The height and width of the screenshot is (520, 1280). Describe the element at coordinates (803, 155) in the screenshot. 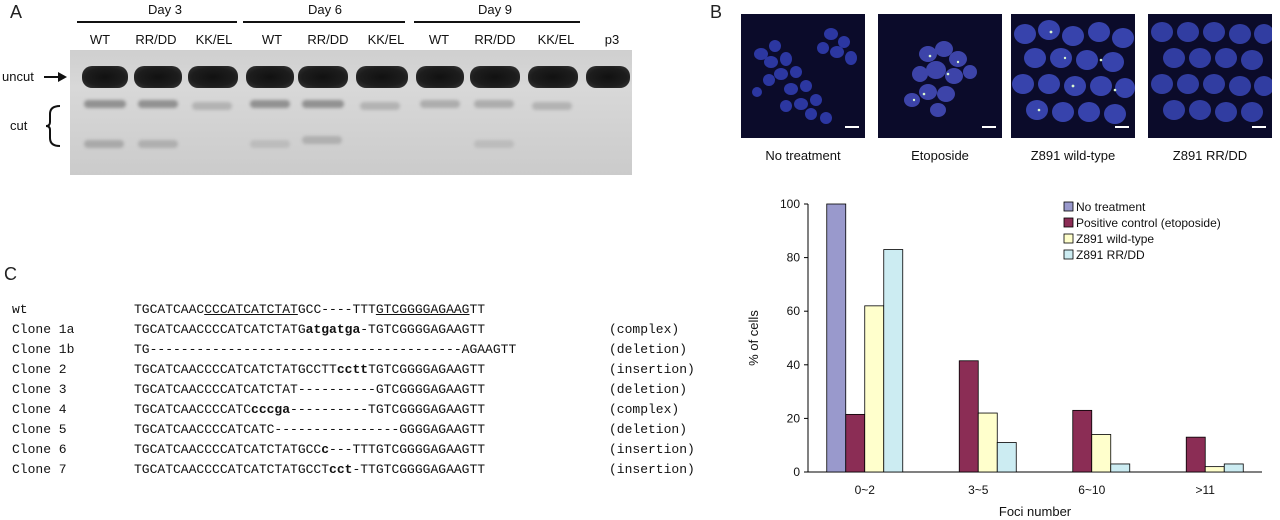

I see `micrograph-caption: No treatment` at that location.